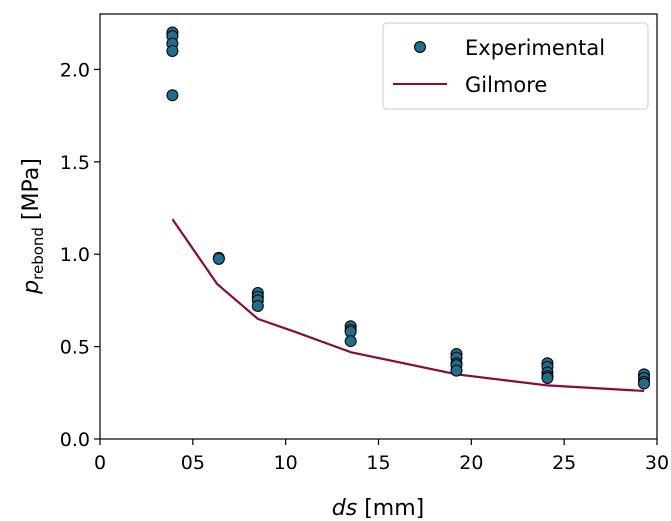 The image size is (671, 521). What do you see at coordinates (535, 48) in the screenshot?
I see `legend-label-experimental: Experimental` at bounding box center [535, 48].